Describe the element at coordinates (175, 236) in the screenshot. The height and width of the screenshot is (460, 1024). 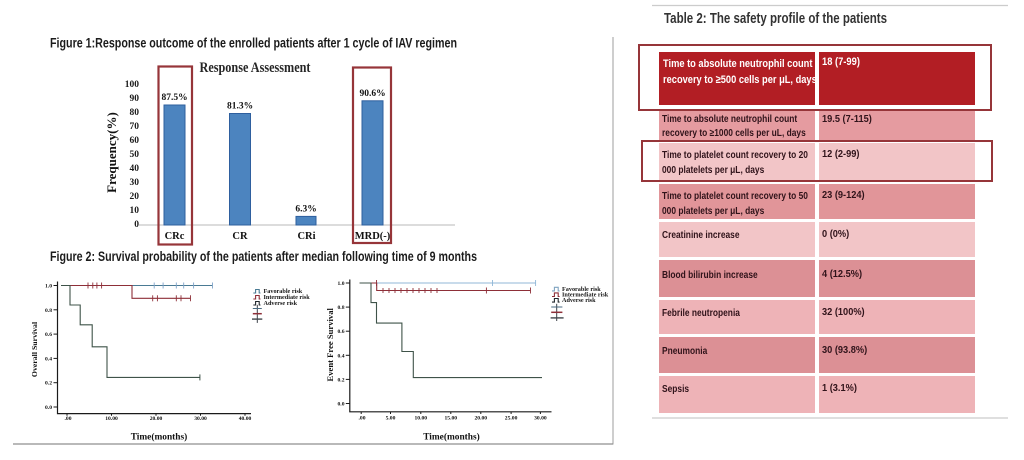
I see `svg-text: CRc` at that location.